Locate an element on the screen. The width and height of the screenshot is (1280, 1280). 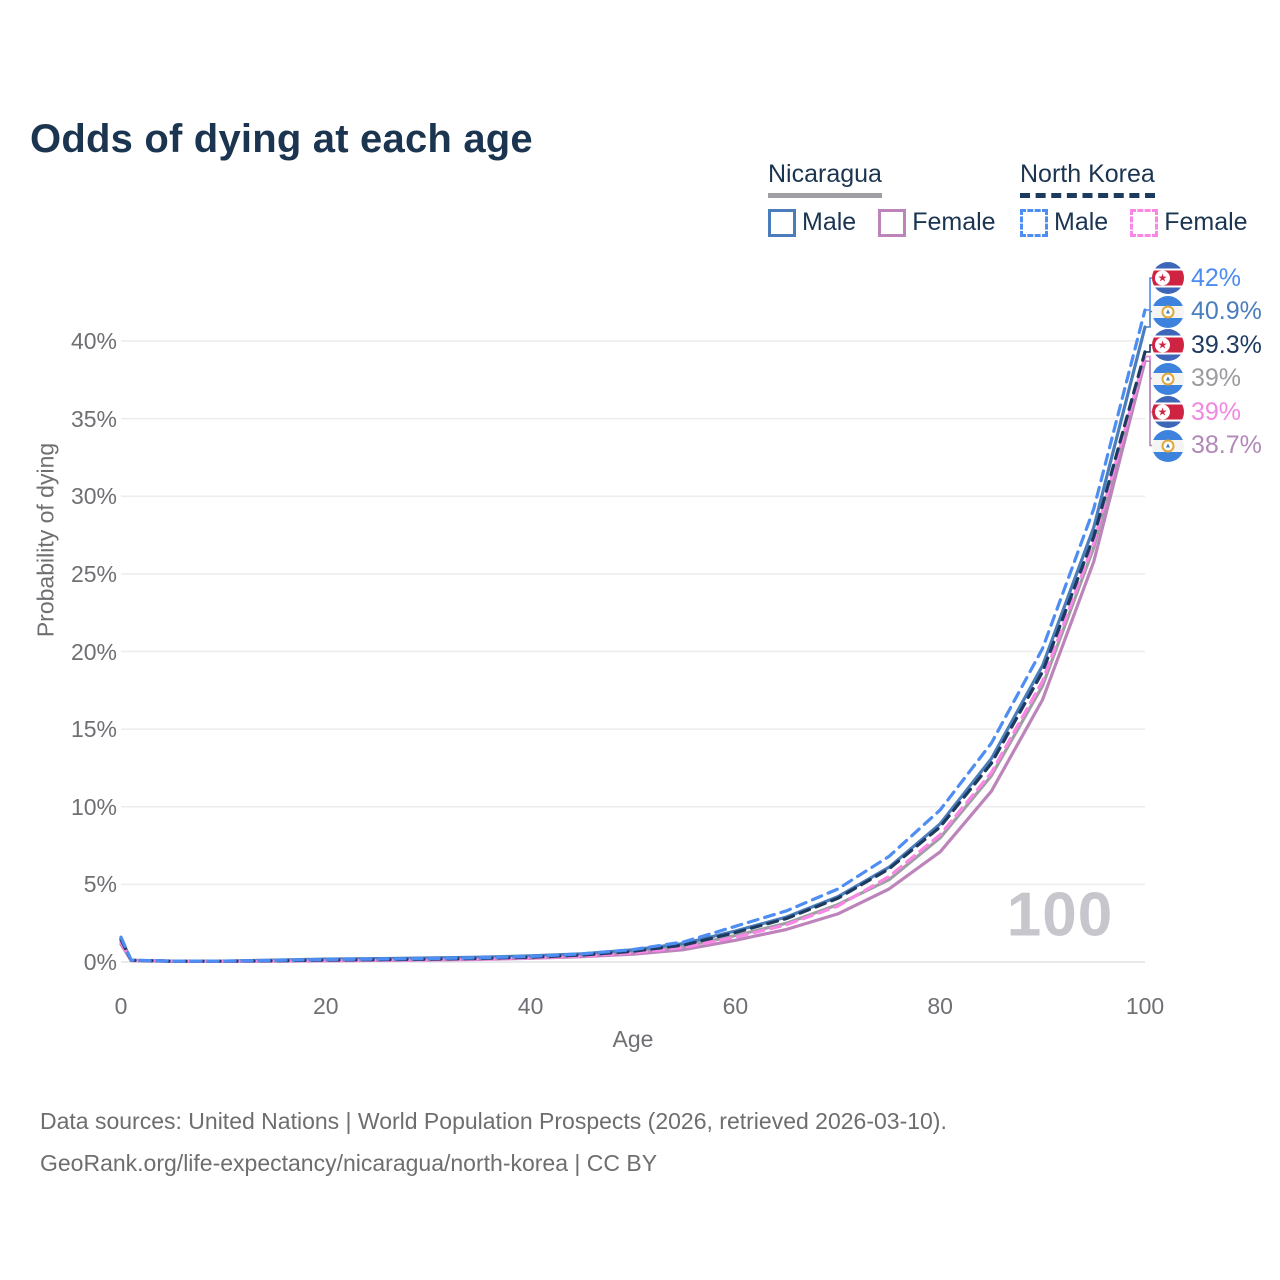
y-axis-title: Probability of dying is located at coordinates (45, 540).